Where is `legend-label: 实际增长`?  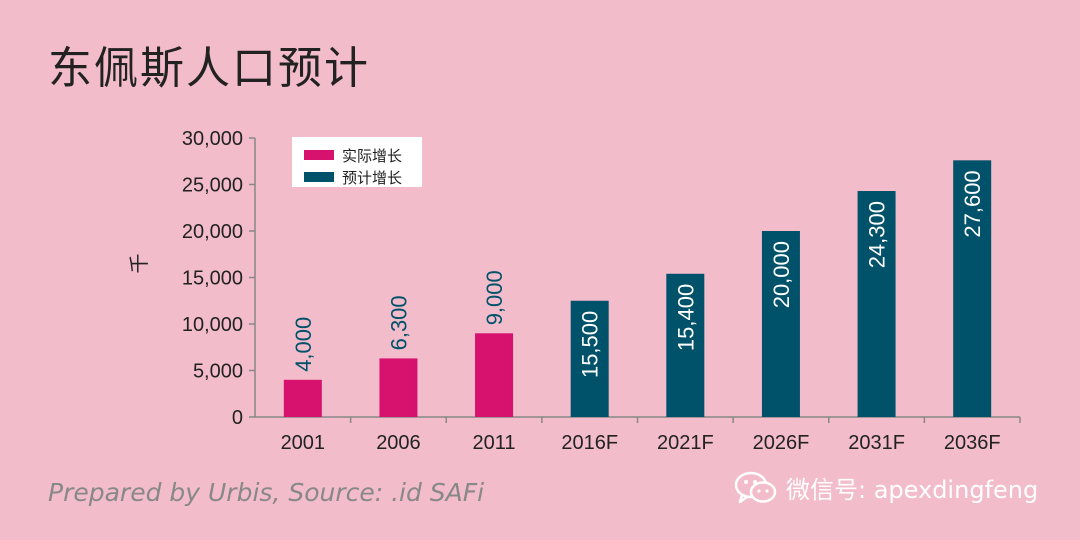 legend-label: 实际增长 is located at coordinates (372, 156).